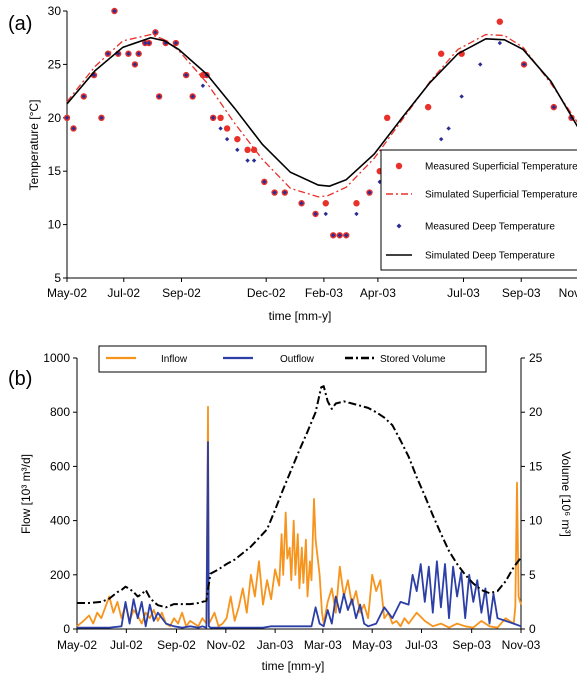 The image size is (577, 677). Describe the element at coordinates (568, 293) in the screenshot. I see `temperature-x-tick-label: Nov-03` at that location.